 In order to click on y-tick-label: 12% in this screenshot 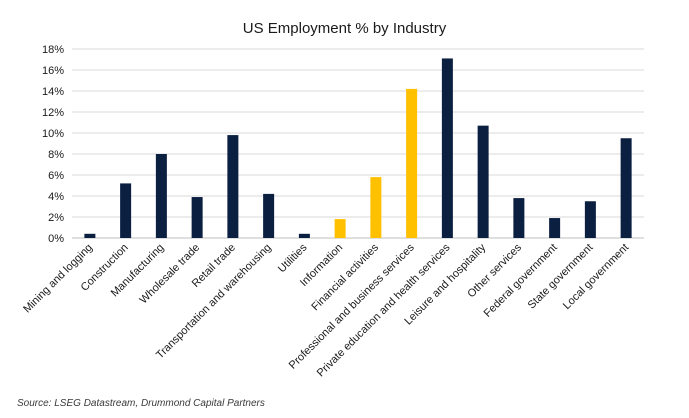, I will do `click(53, 113)`.